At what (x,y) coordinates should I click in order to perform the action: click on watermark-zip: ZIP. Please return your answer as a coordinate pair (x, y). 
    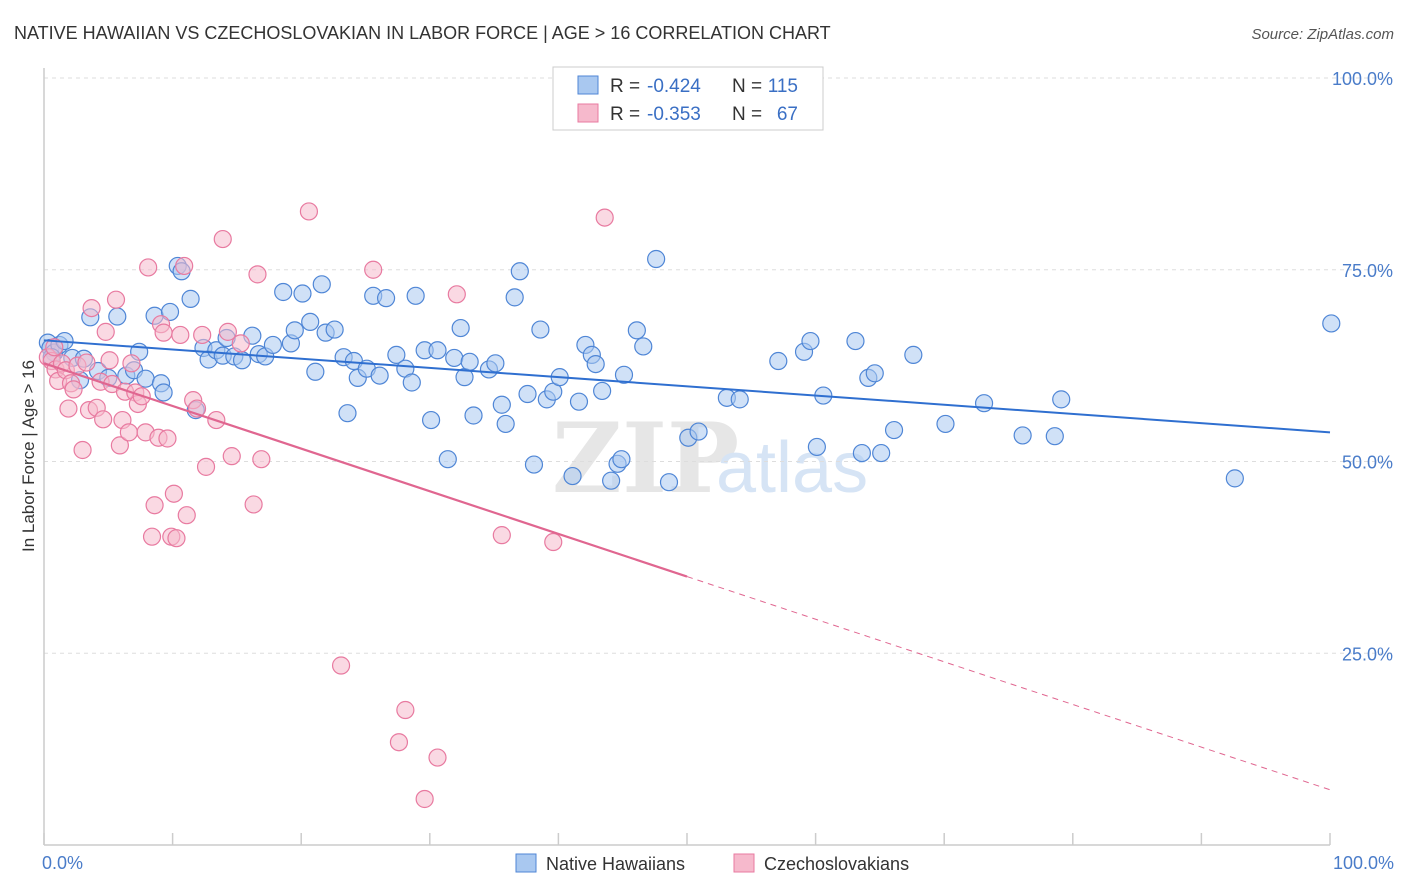
    Looking at the image, I should click on (645, 458).